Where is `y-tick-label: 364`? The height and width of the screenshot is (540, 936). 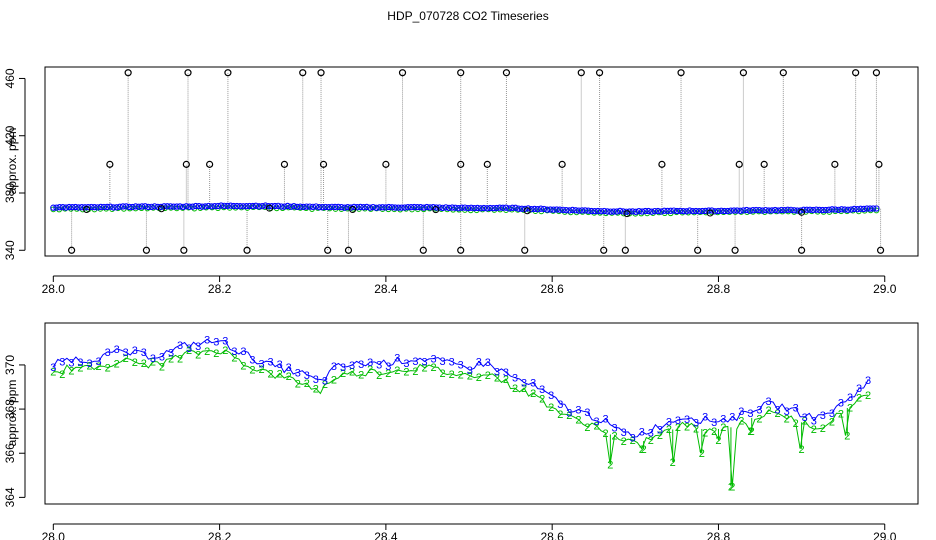 y-tick-label: 364 is located at coordinates (10, 497).